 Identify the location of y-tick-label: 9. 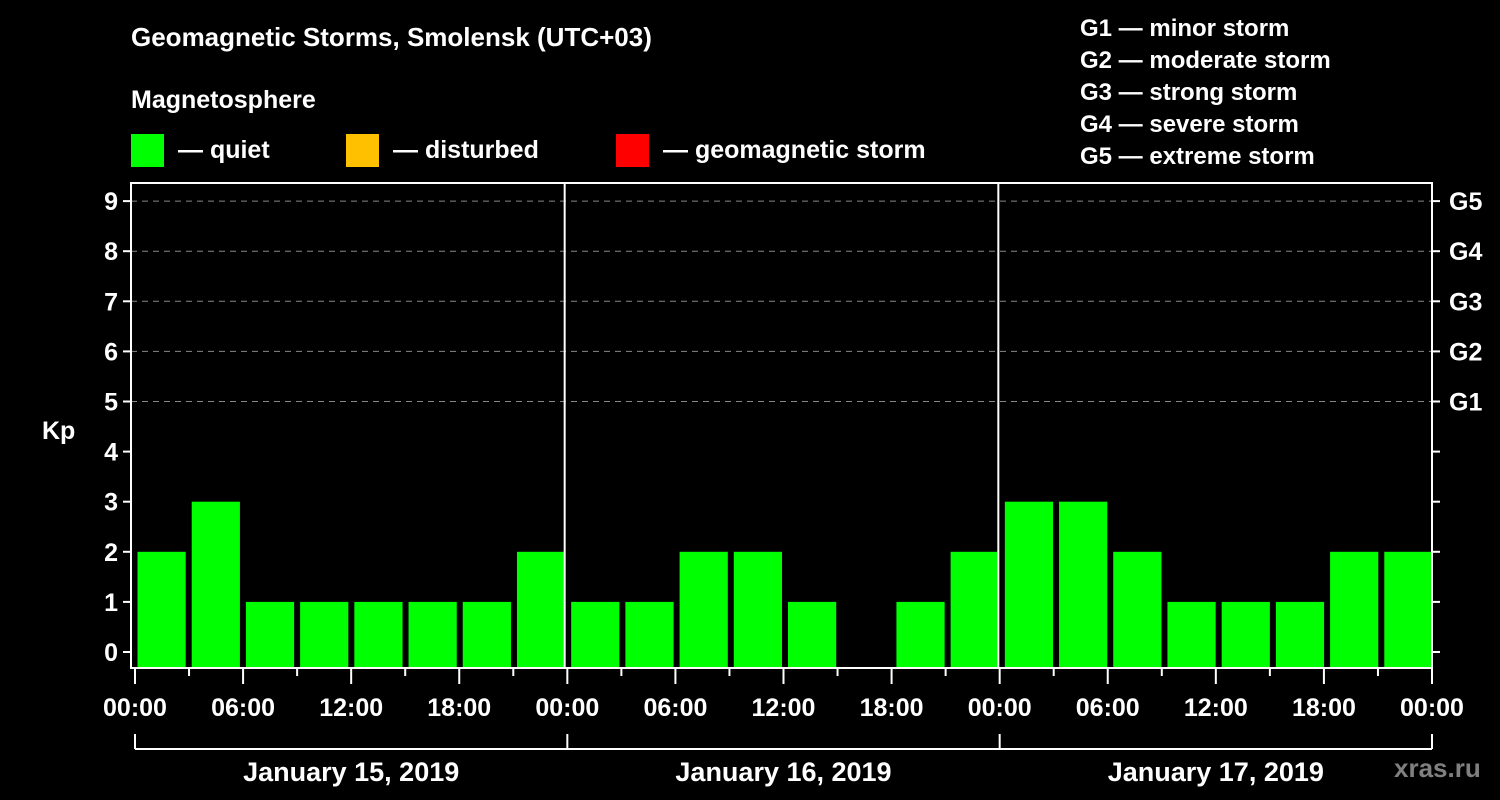
(111, 202).